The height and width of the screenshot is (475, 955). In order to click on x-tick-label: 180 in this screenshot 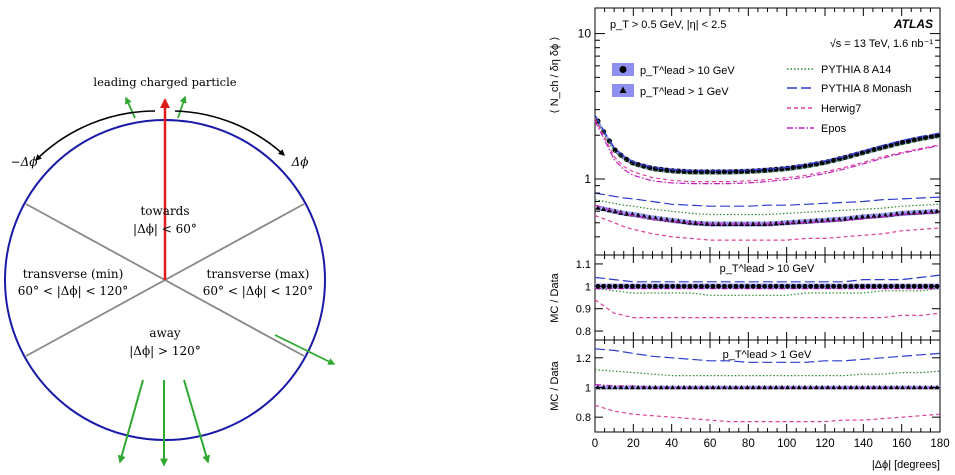, I will do `click(939, 444)`.